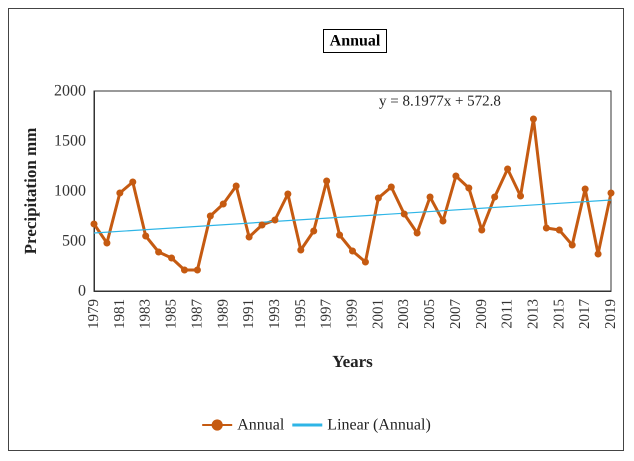 The width and height of the screenshot is (634, 461). I want to click on x-tick-label: 1989, so click(223, 314).